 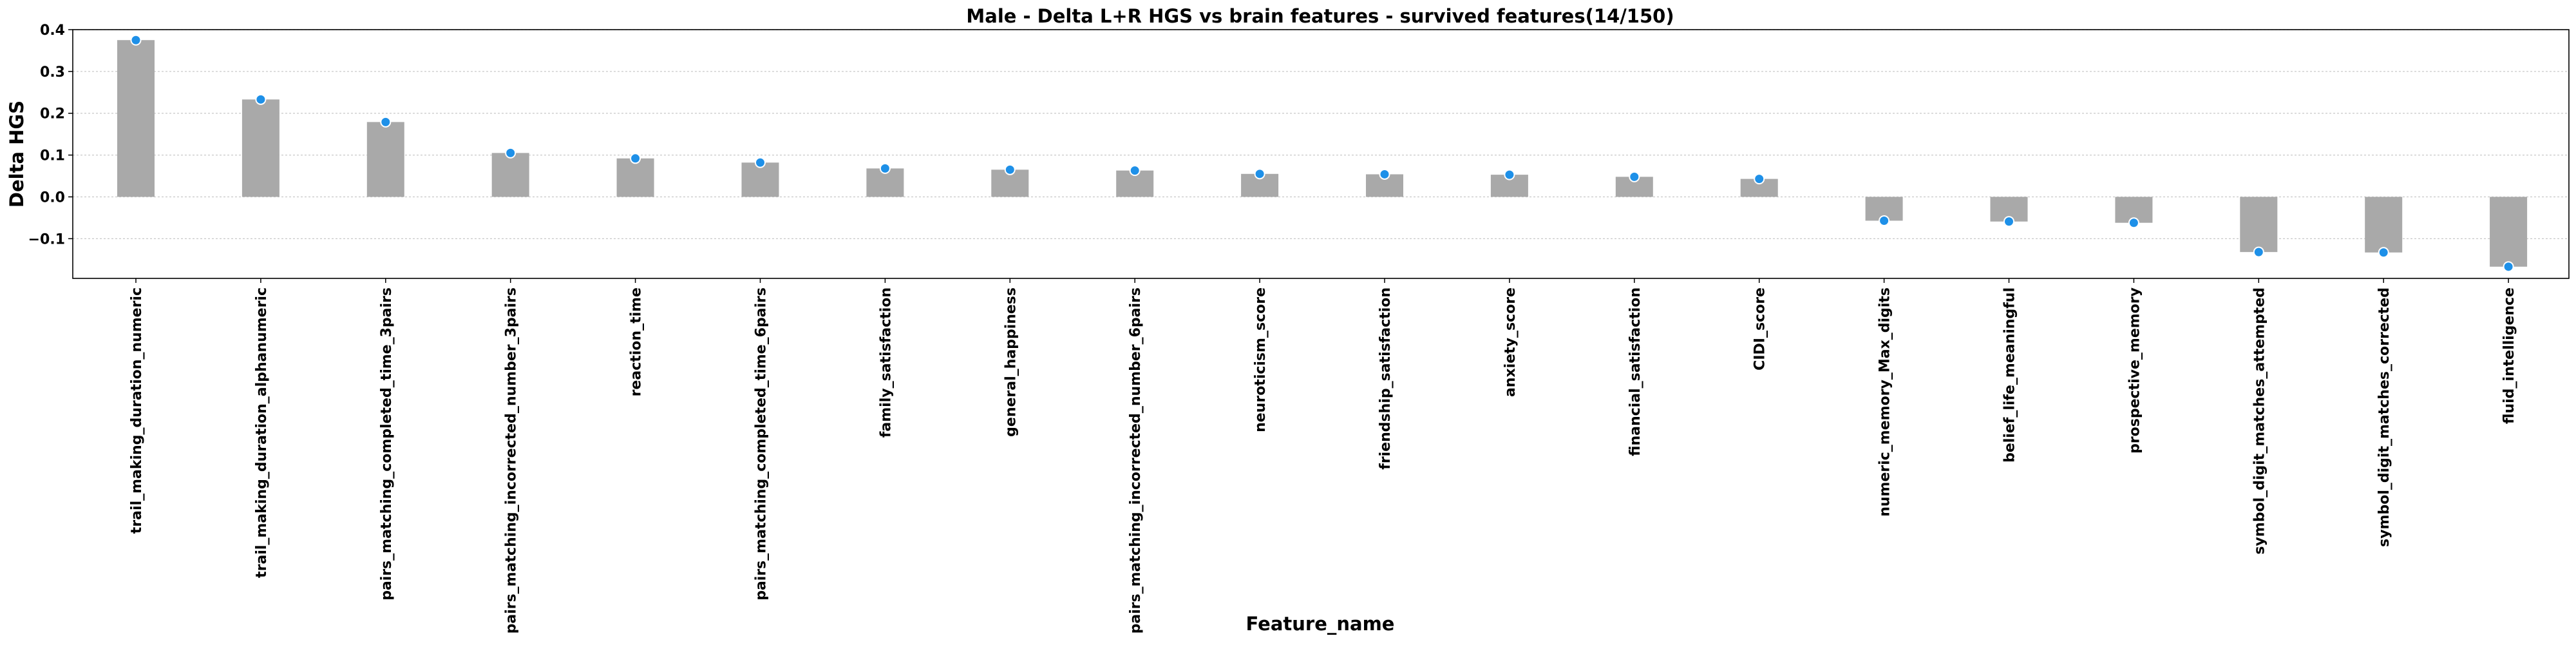 What do you see at coordinates (2134, 370) in the screenshot?
I see `x-tick-label: prospective_memory` at bounding box center [2134, 370].